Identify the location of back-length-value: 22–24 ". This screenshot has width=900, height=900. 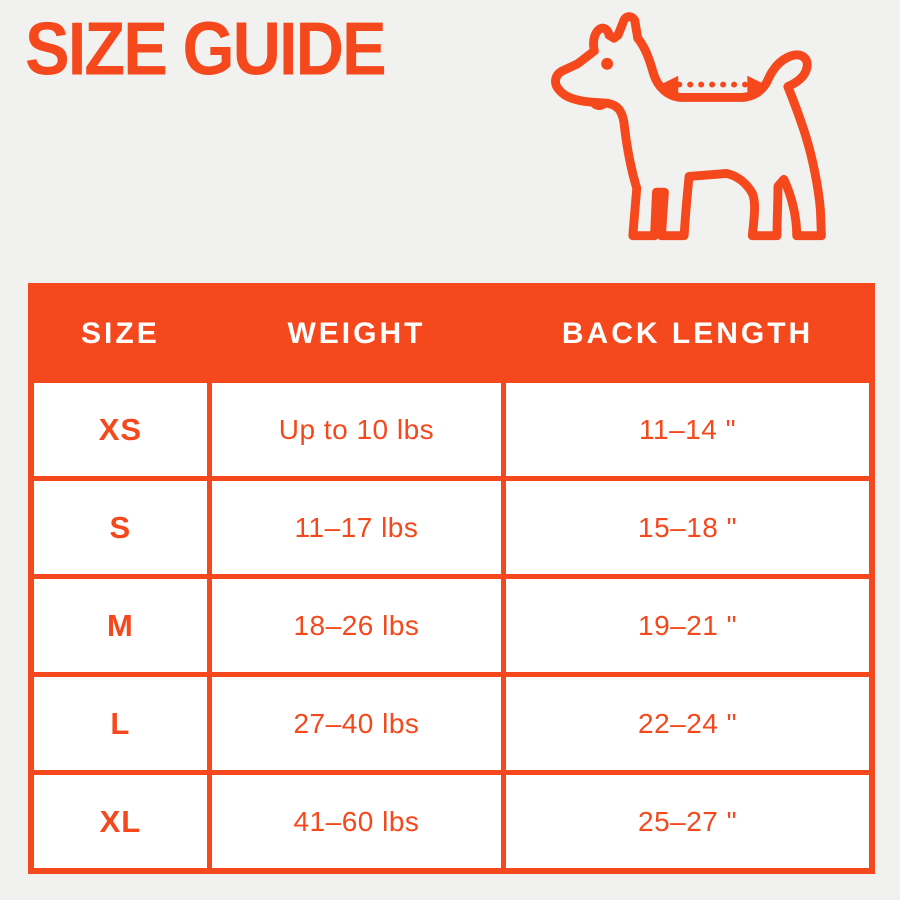
(688, 723).